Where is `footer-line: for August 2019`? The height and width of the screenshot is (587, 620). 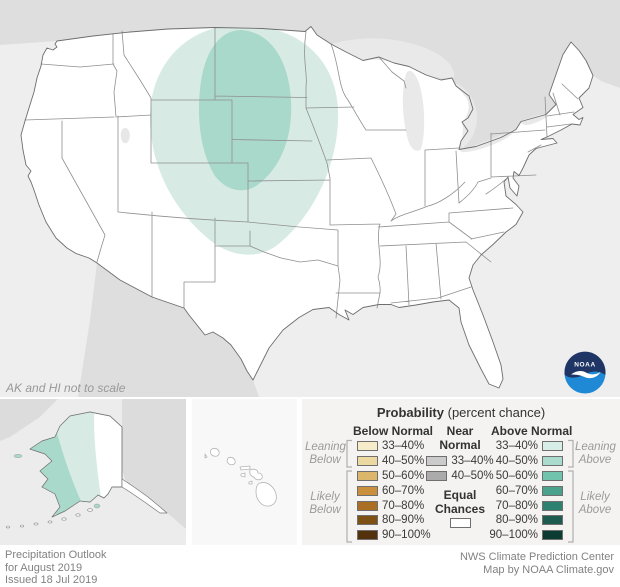
footer-line: for August 2019 is located at coordinates (44, 567).